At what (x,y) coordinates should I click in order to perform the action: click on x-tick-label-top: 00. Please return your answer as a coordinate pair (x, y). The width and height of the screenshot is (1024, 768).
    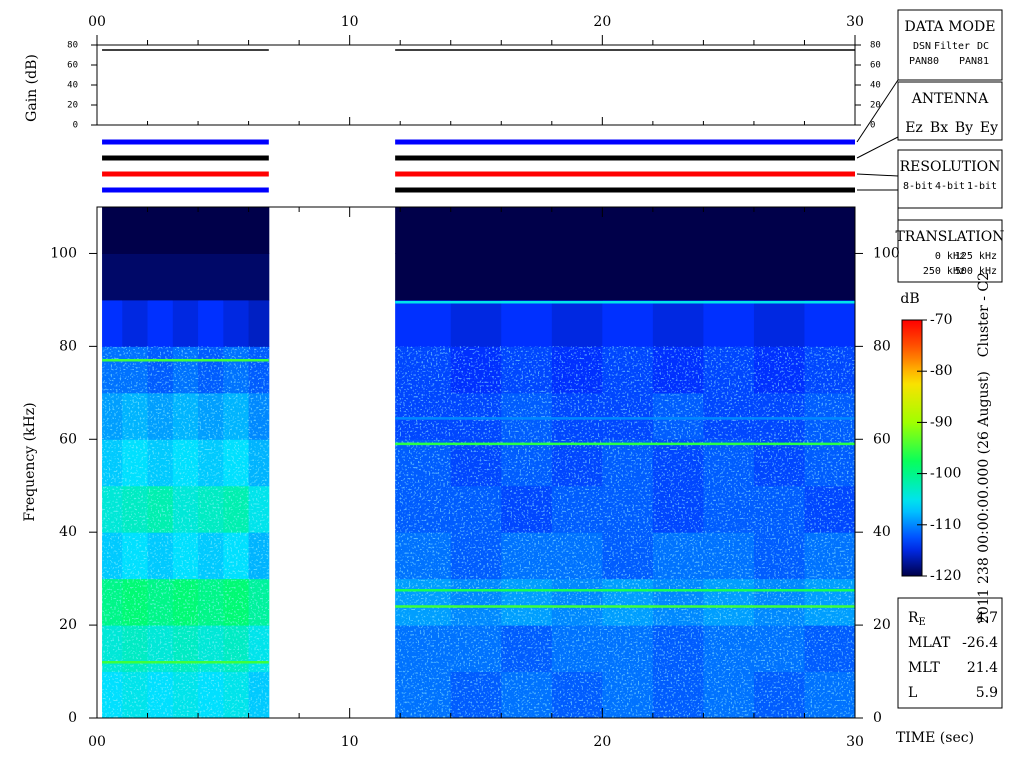
    Looking at the image, I should click on (97, 22).